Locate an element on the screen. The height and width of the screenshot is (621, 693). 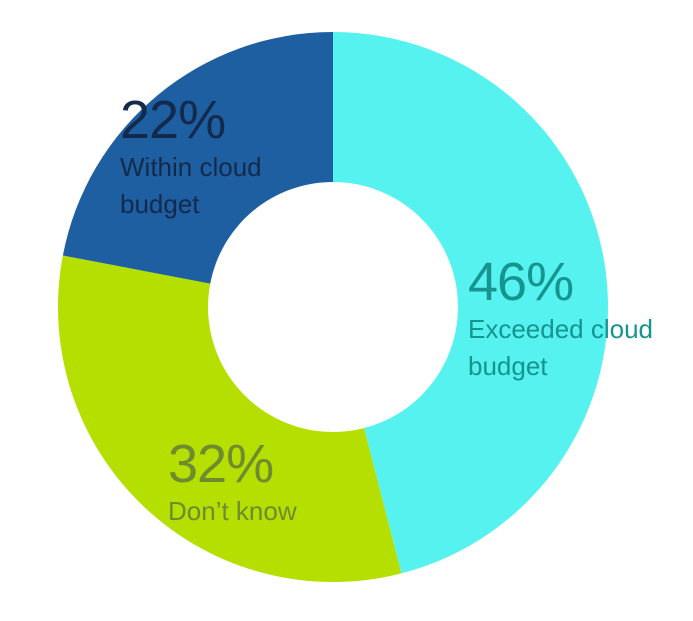
slice-label: 22% Within cloud budget is located at coordinates (215, 158).